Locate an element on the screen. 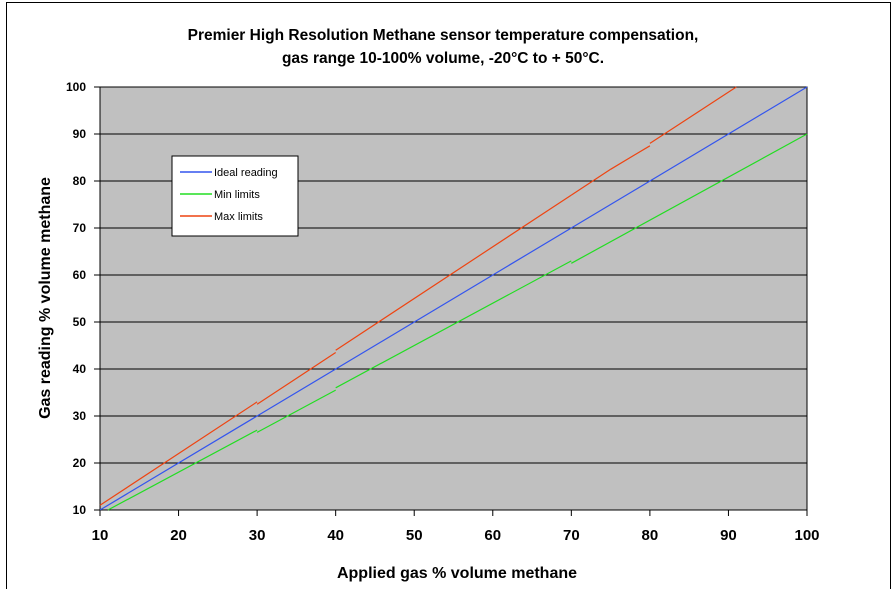 The width and height of the screenshot is (893, 594). y-tick-label-9: 100 is located at coordinates (76, 87).